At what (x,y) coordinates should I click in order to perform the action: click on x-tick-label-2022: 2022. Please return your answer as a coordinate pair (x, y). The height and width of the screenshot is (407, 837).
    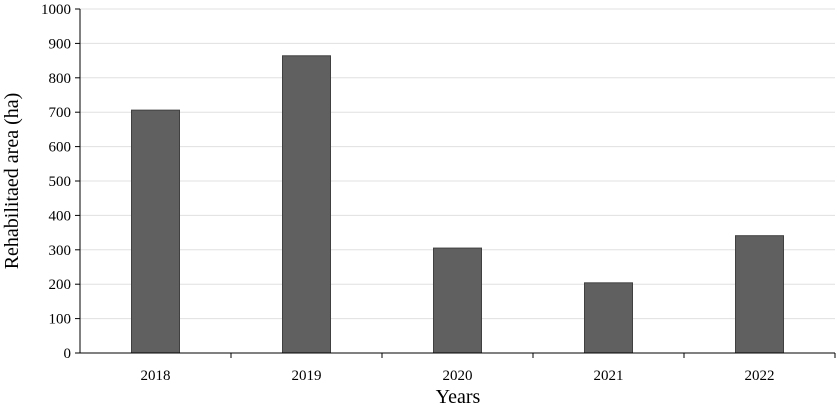
    Looking at the image, I should click on (760, 376).